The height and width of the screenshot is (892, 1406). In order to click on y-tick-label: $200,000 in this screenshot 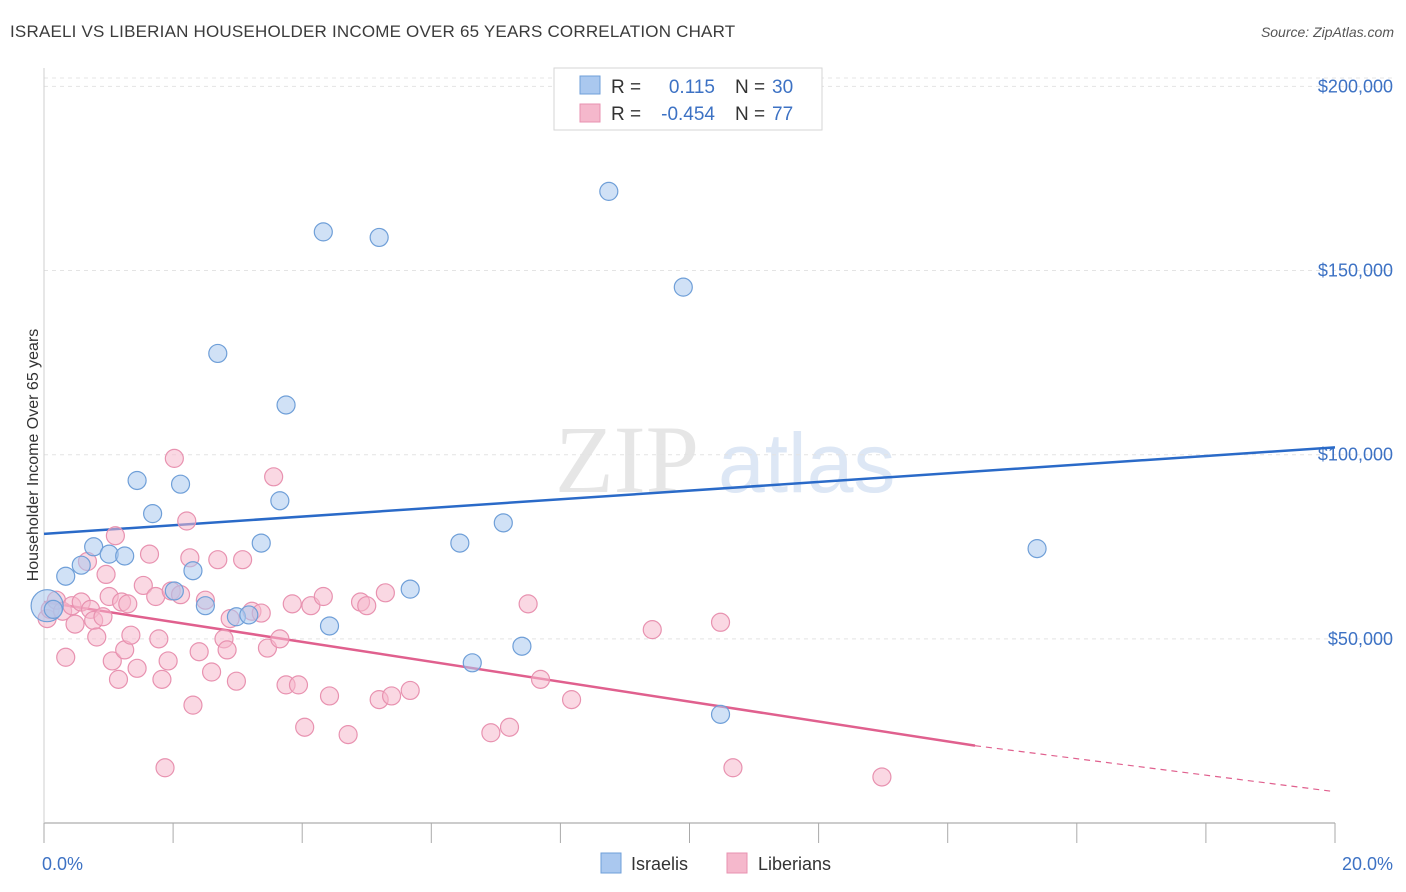, I will do `click(1355, 86)`.